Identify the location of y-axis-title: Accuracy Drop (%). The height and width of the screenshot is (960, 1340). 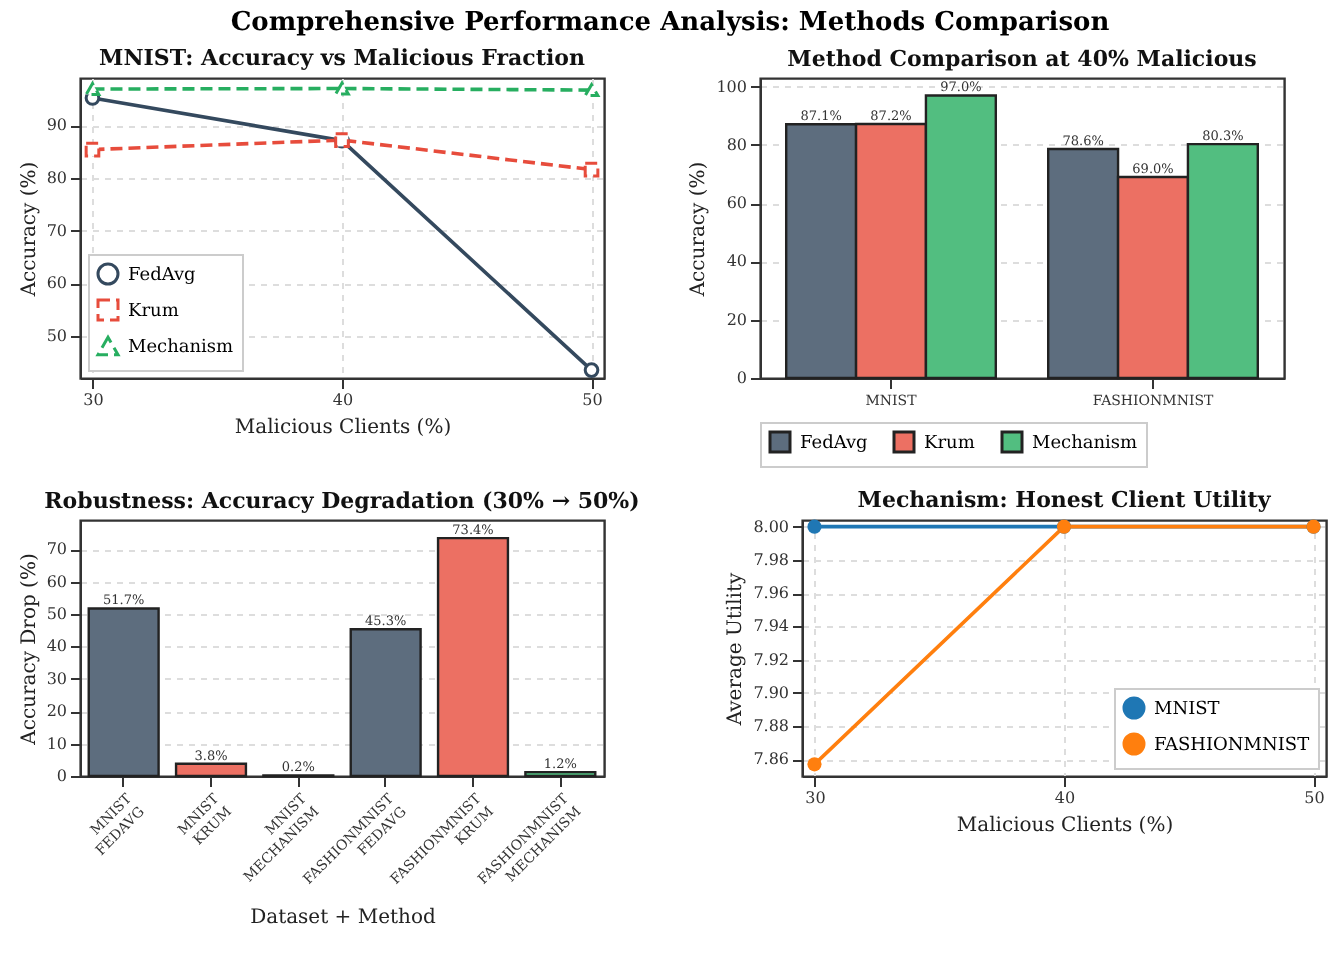
(29, 650).